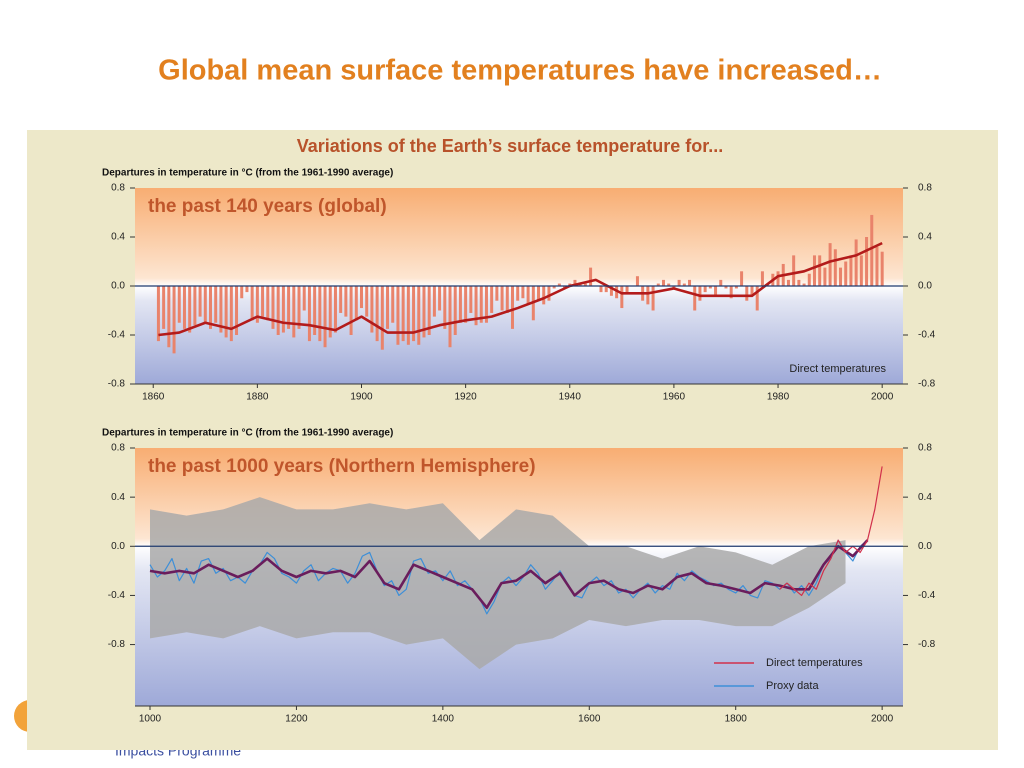  What do you see at coordinates (925, 188) in the screenshot?
I see `y-tick-label-right: 0.8` at bounding box center [925, 188].